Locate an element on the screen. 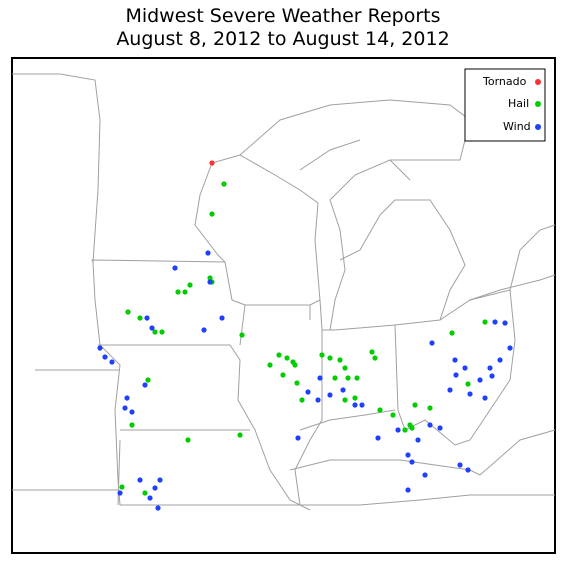  legend-label: Wind is located at coordinates (517, 126).